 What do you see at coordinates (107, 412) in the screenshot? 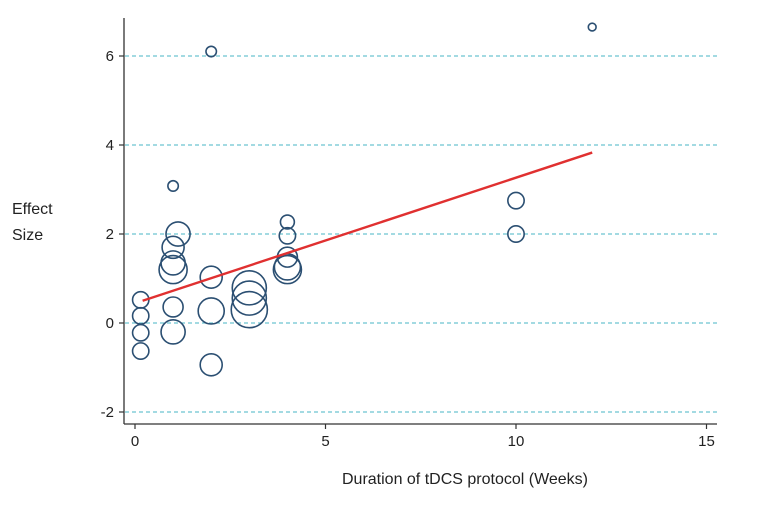
I see `y-tick-label: -2` at bounding box center [107, 412].